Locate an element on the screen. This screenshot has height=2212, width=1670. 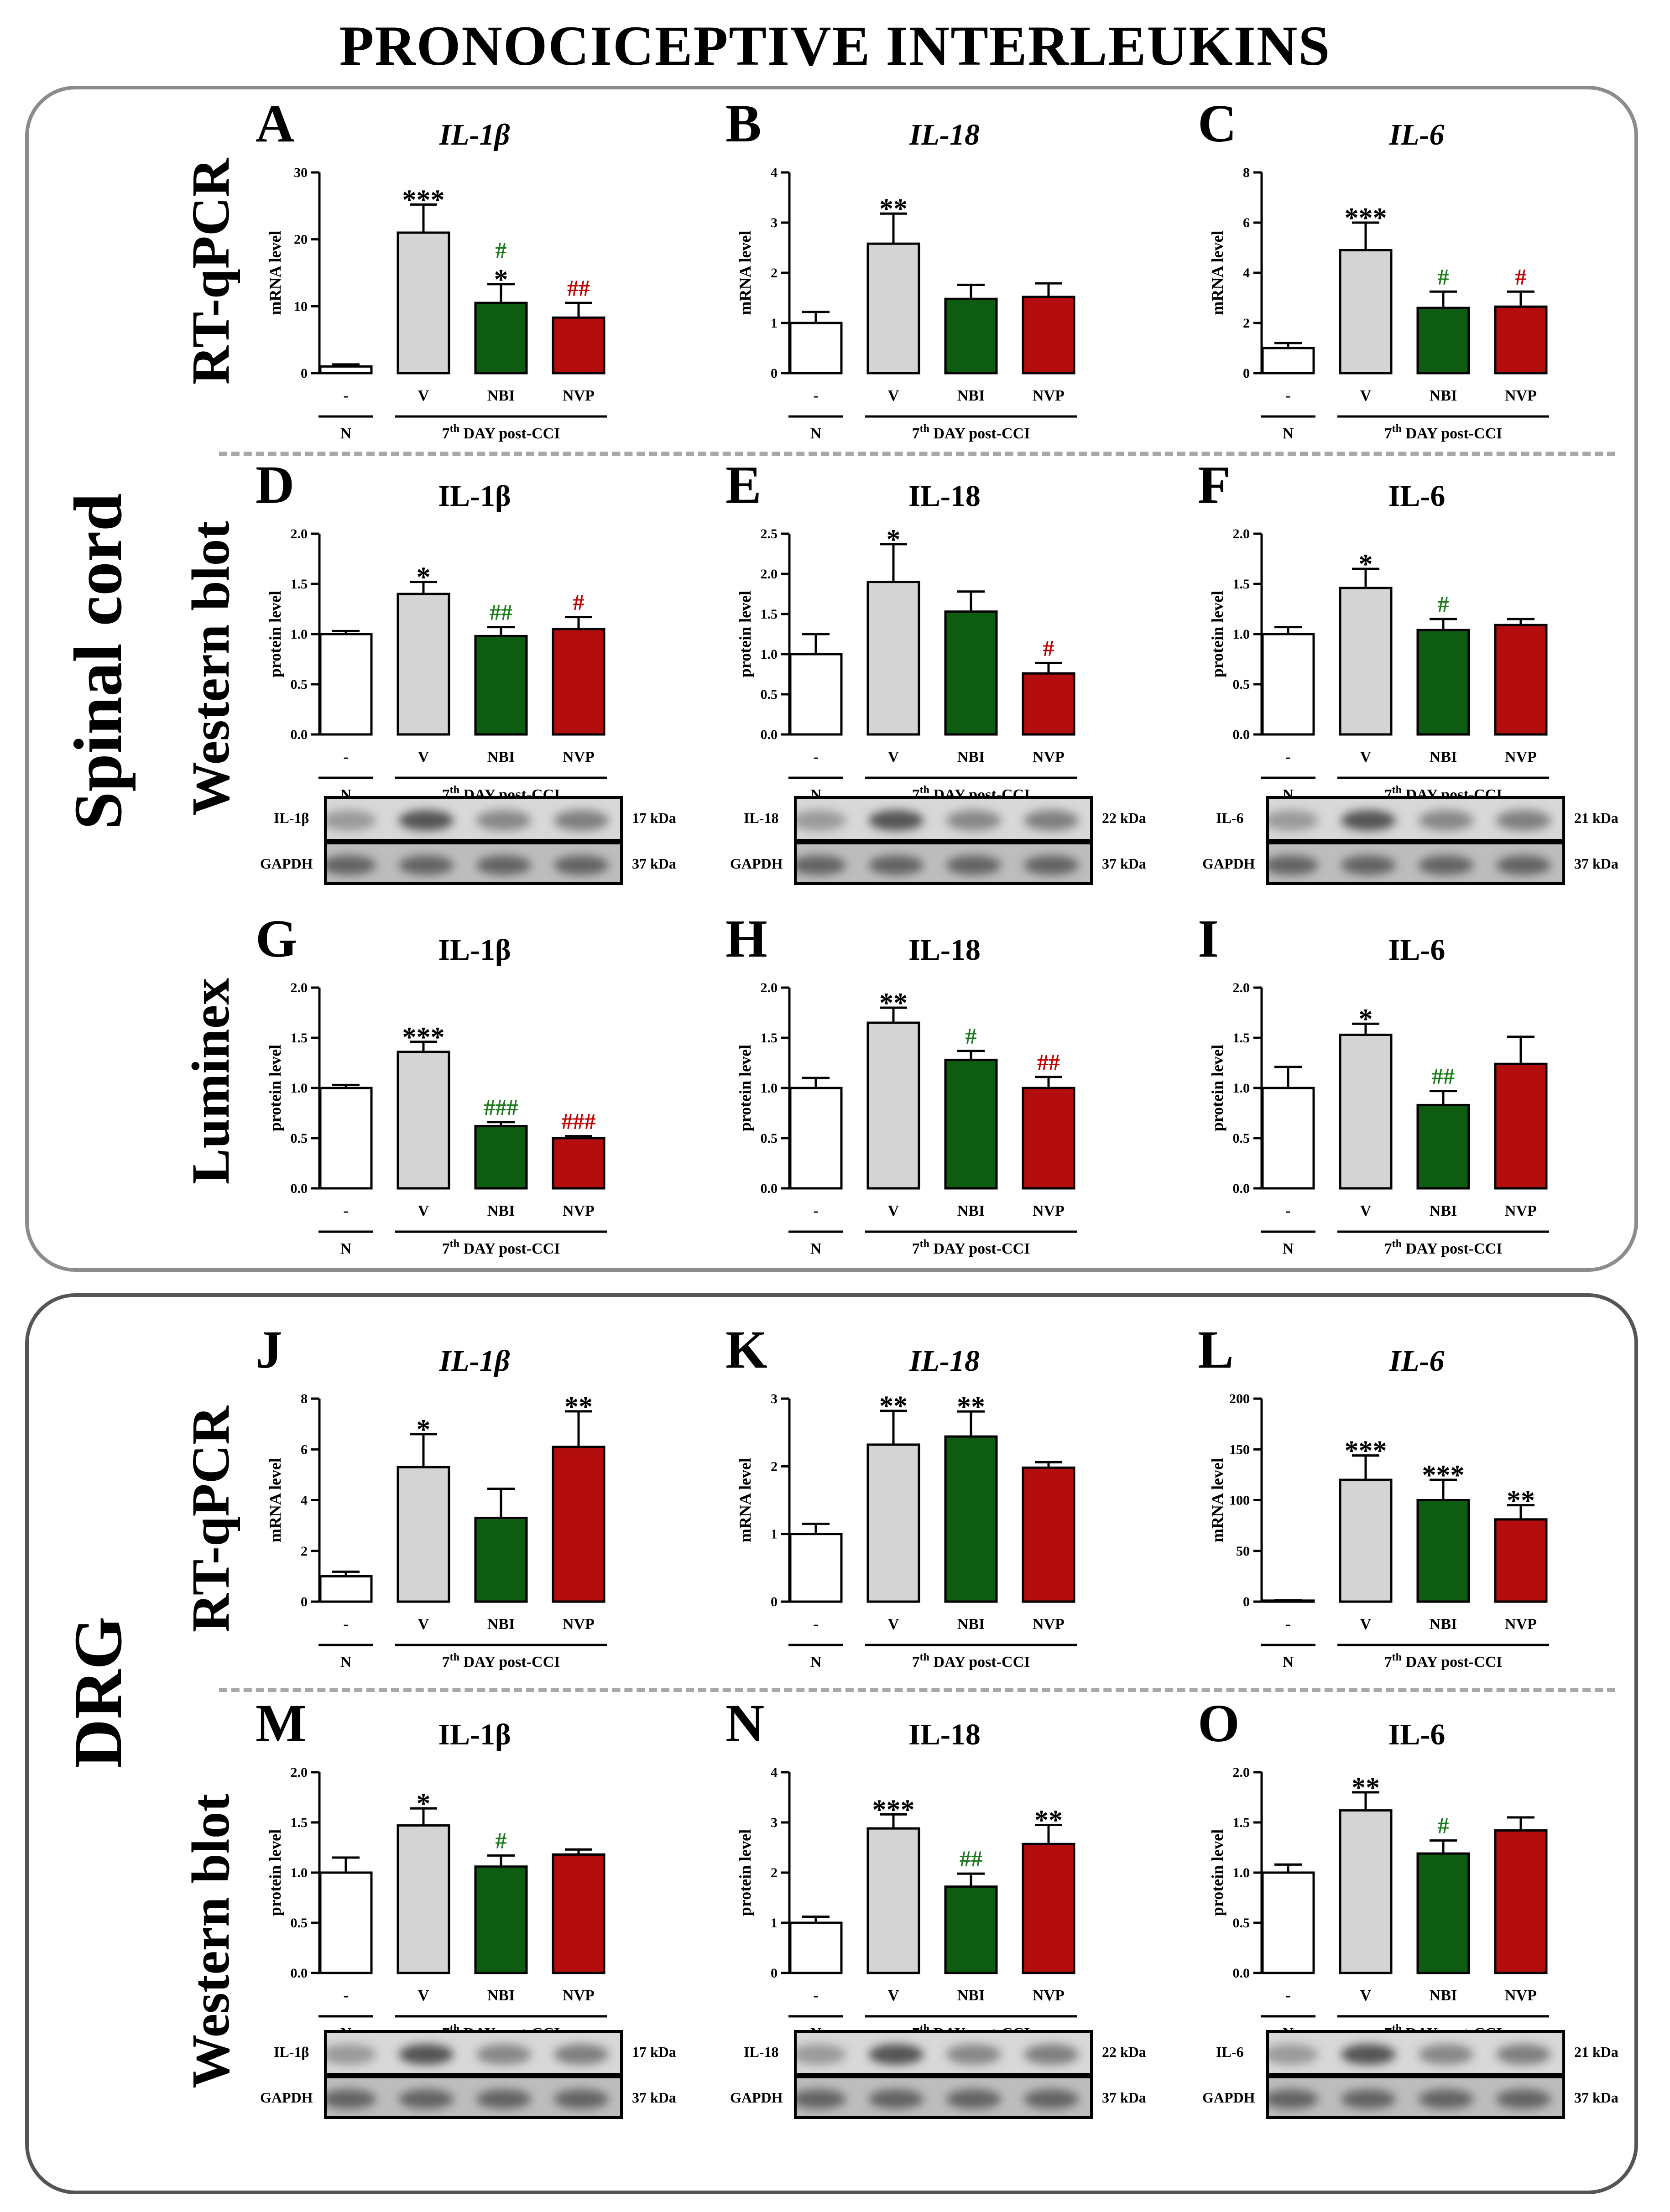
y-tick-label-b: 3 is located at coordinates (774, 222).